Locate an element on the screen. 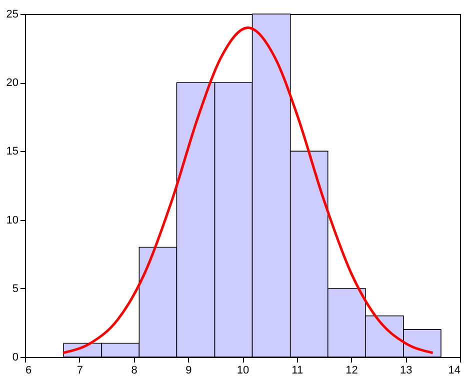 The image size is (473, 380). x-tick-label: 13 is located at coordinates (406, 370).